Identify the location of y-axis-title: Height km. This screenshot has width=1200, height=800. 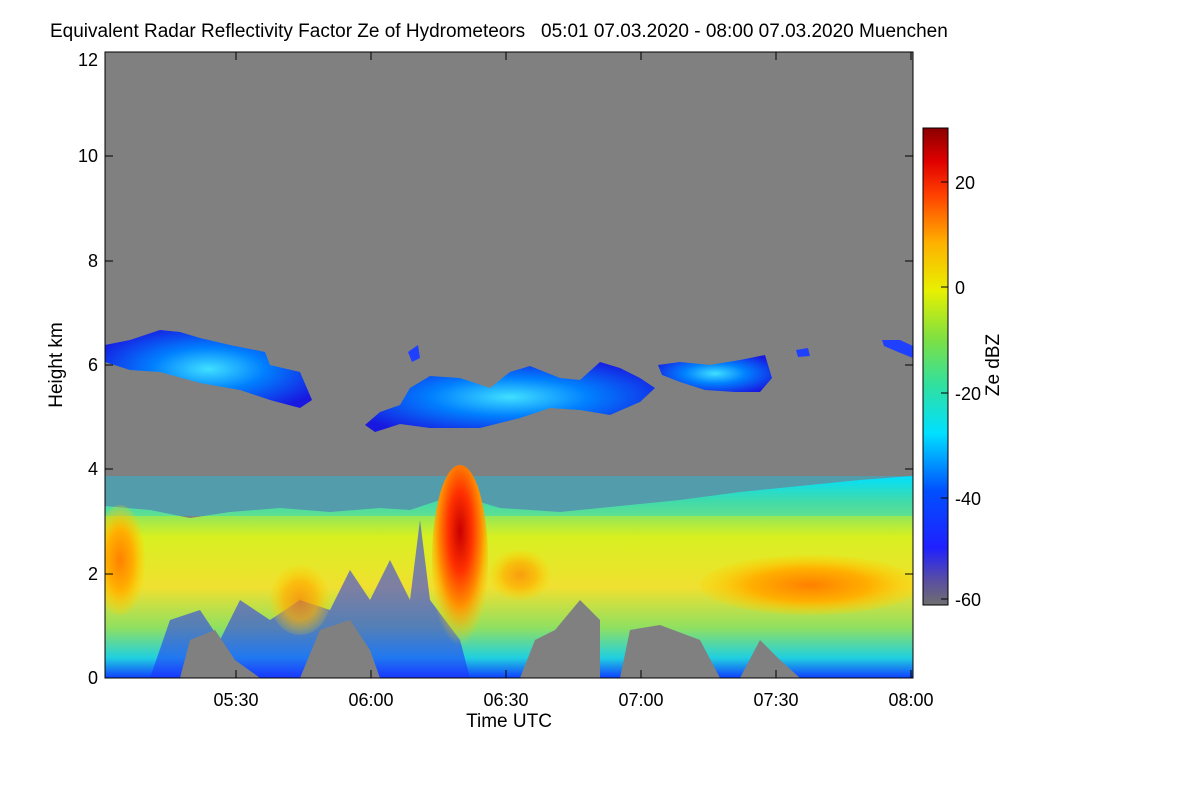
(56, 365).